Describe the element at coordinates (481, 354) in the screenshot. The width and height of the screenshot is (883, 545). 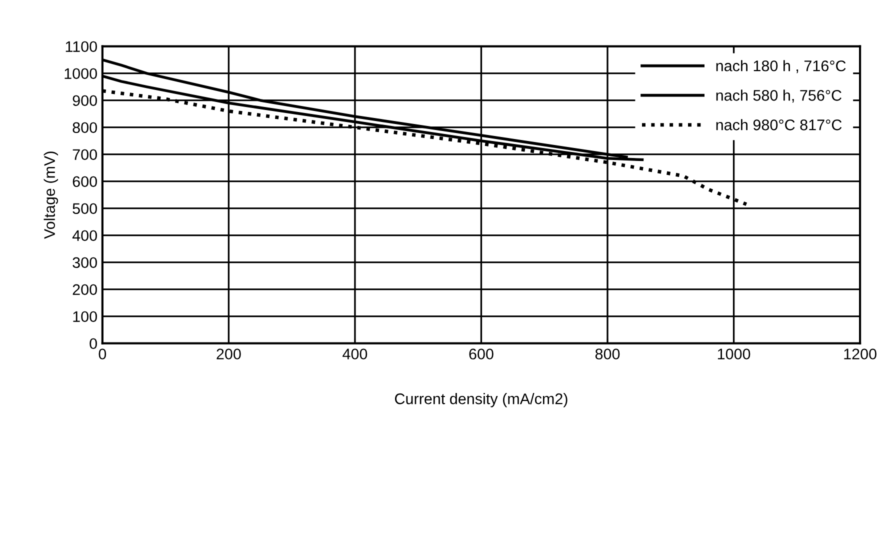
I see `x-tick-label: 600` at that location.